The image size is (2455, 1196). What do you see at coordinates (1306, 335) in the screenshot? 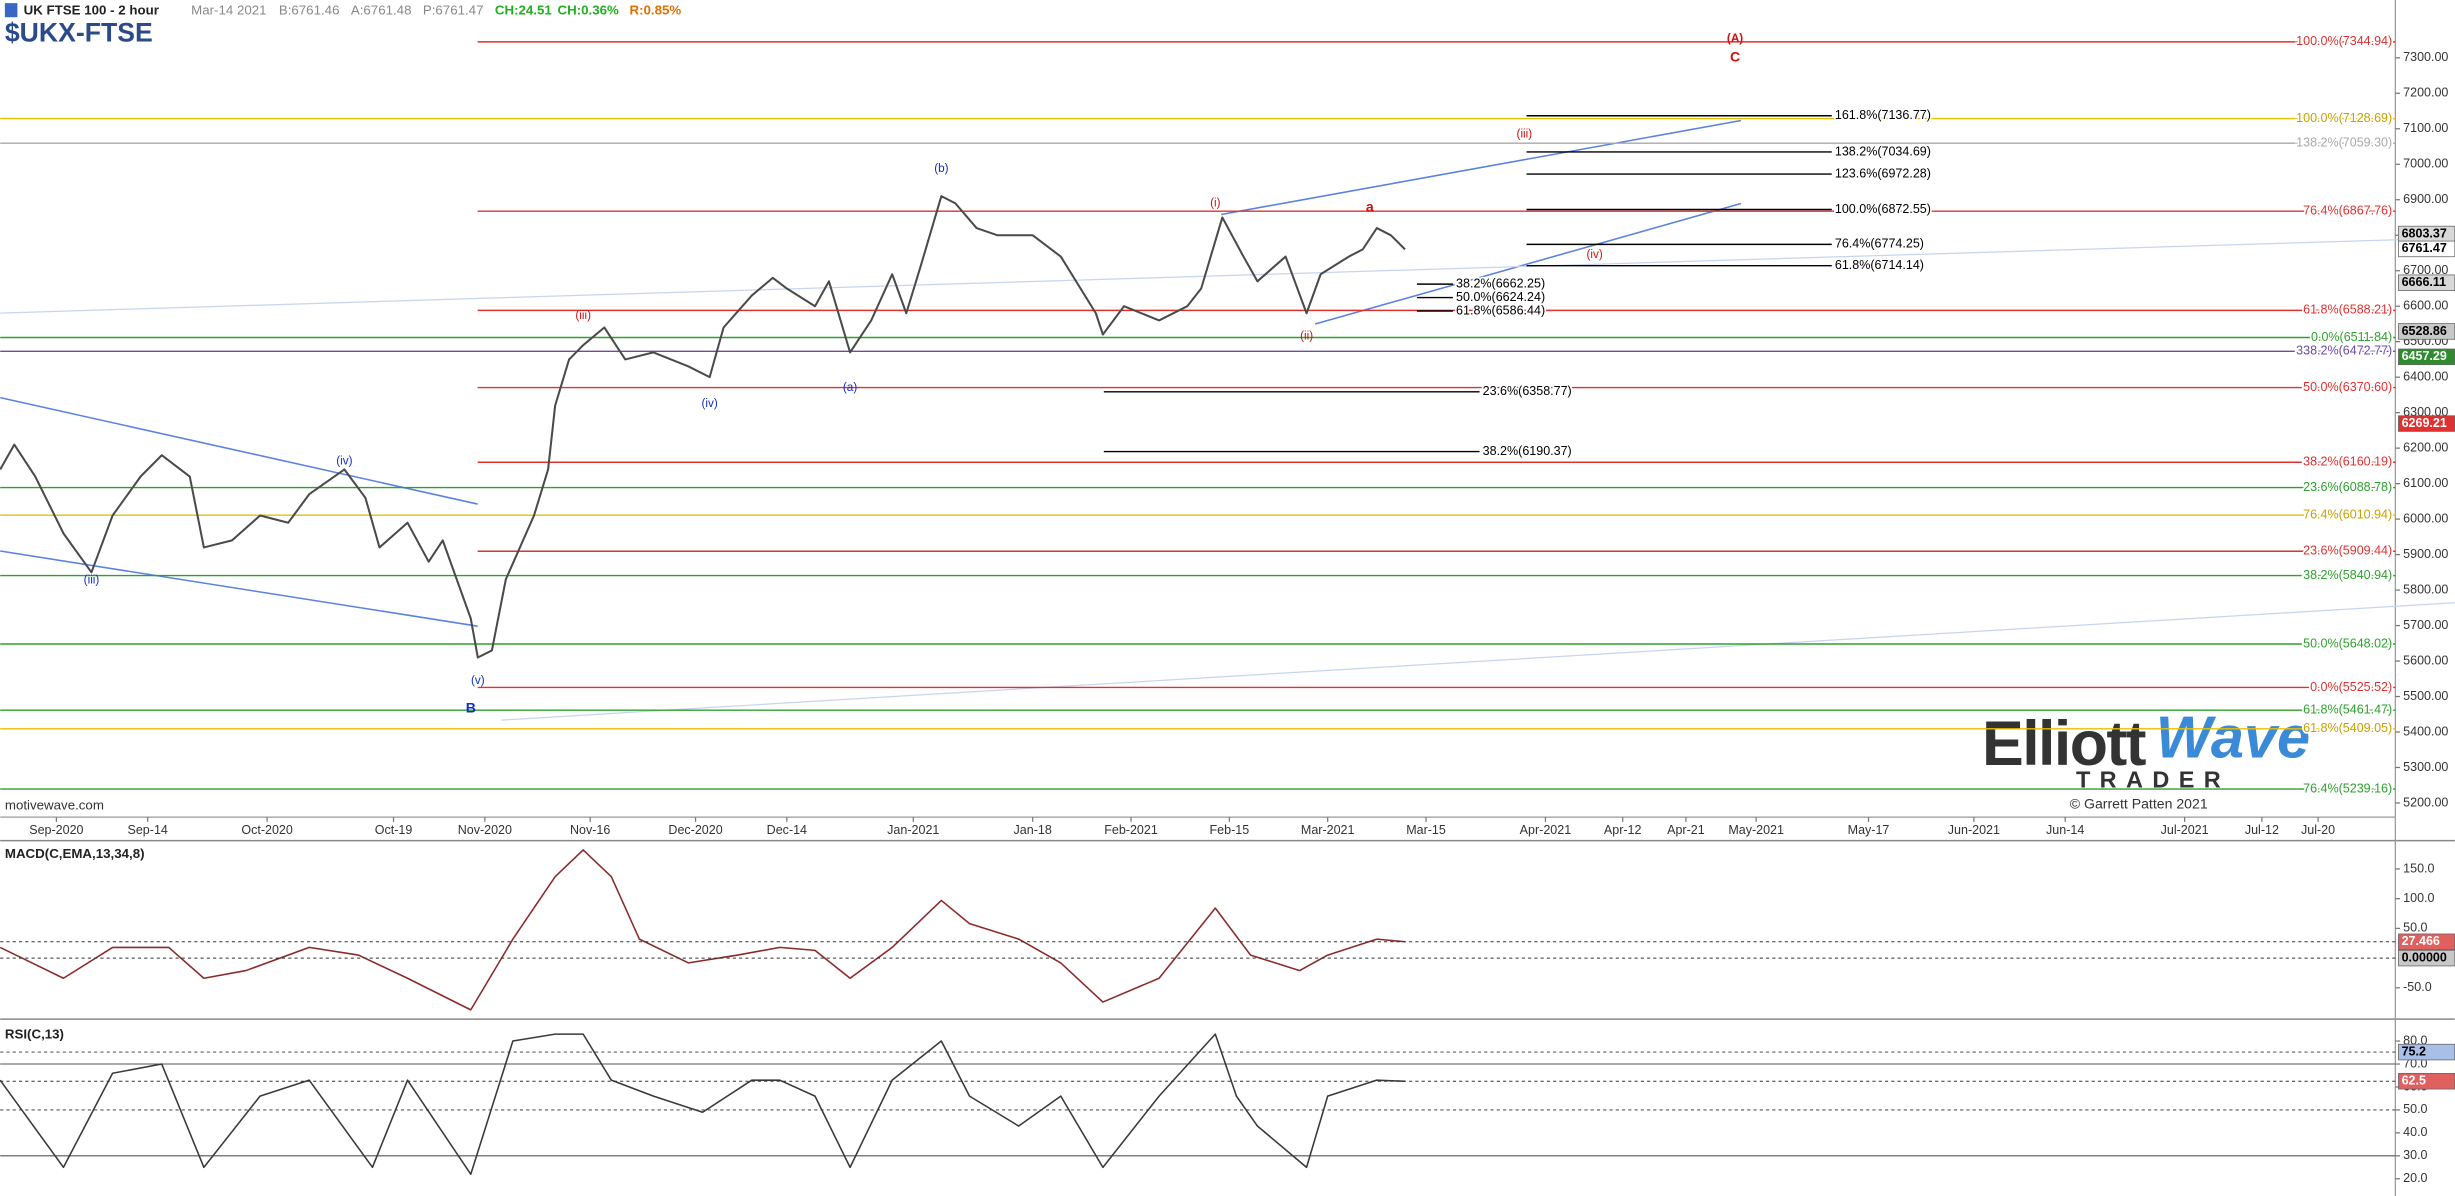
I see `wave-label: (ii)` at bounding box center [1306, 335].